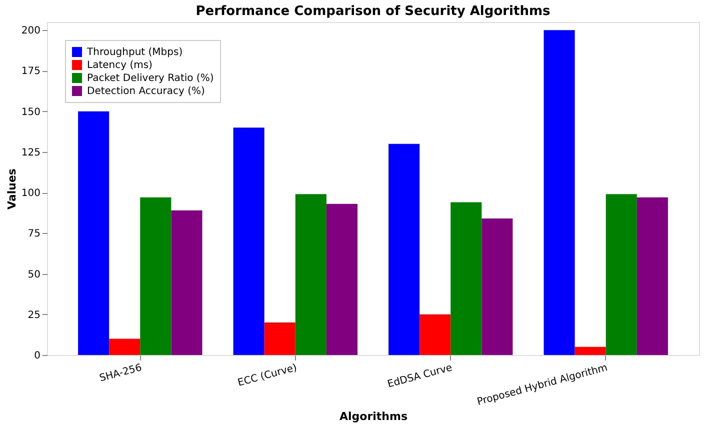  What do you see at coordinates (420, 376) in the screenshot?
I see `x-tick-label: EdDSA Curve` at bounding box center [420, 376].